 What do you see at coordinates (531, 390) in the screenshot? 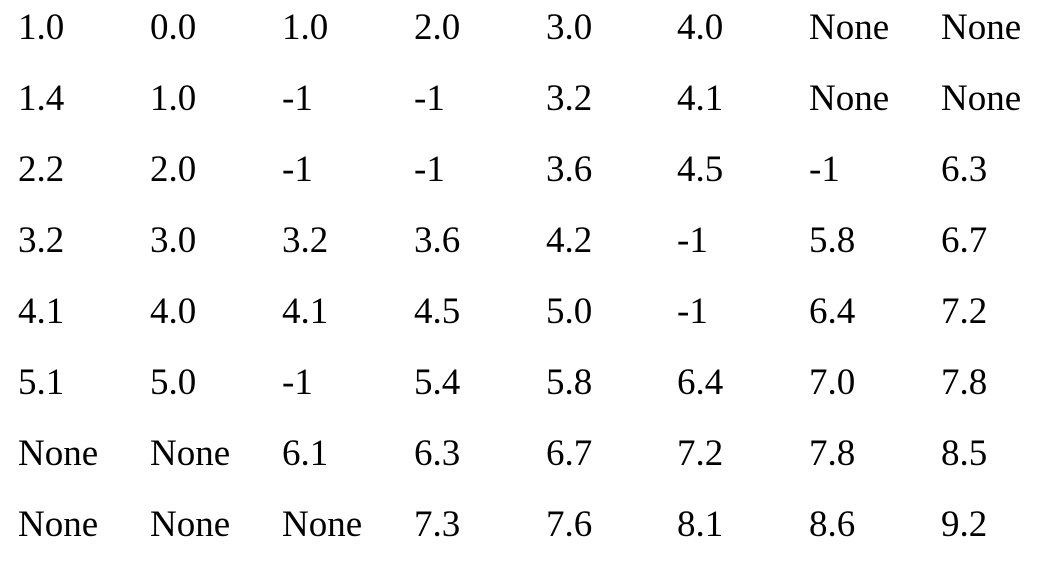
I see `table-row: 5.1 5.0 -1 5.4 5.8 6.4 7.0 7.8` at bounding box center [531, 390].